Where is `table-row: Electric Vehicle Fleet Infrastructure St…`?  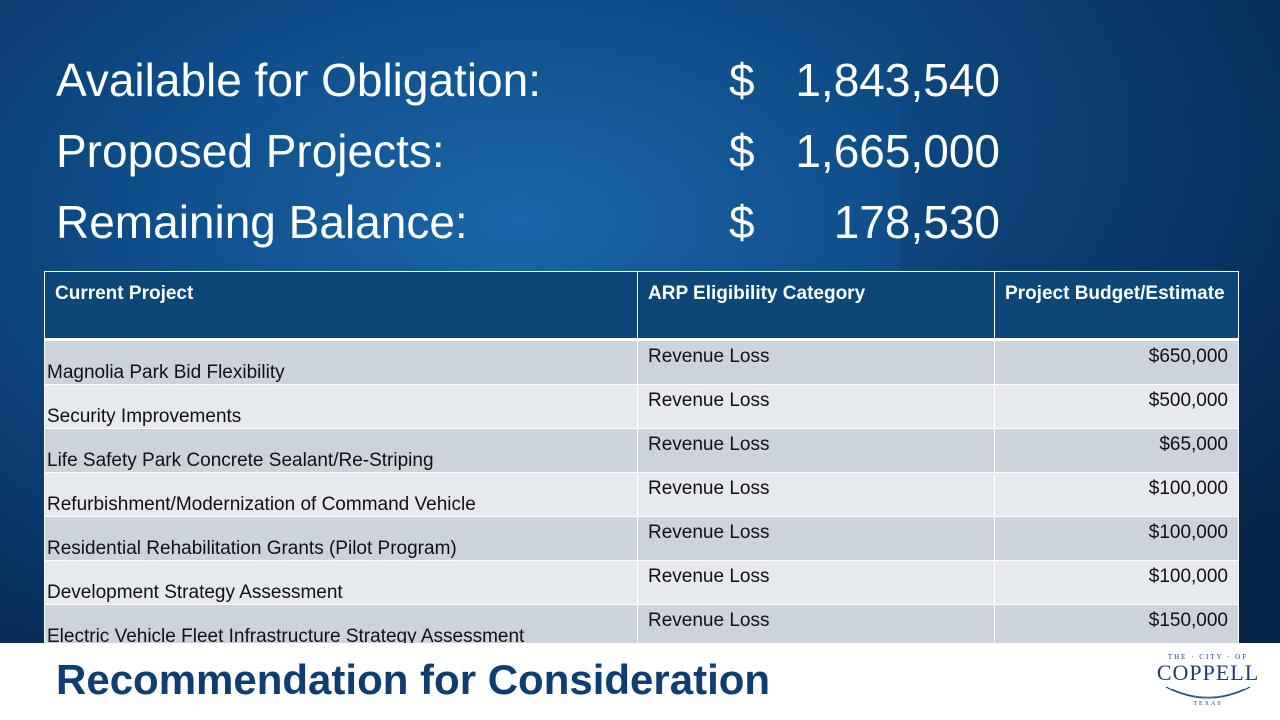
table-row: Electric Vehicle Fleet Infrastructure St… is located at coordinates (641, 626).